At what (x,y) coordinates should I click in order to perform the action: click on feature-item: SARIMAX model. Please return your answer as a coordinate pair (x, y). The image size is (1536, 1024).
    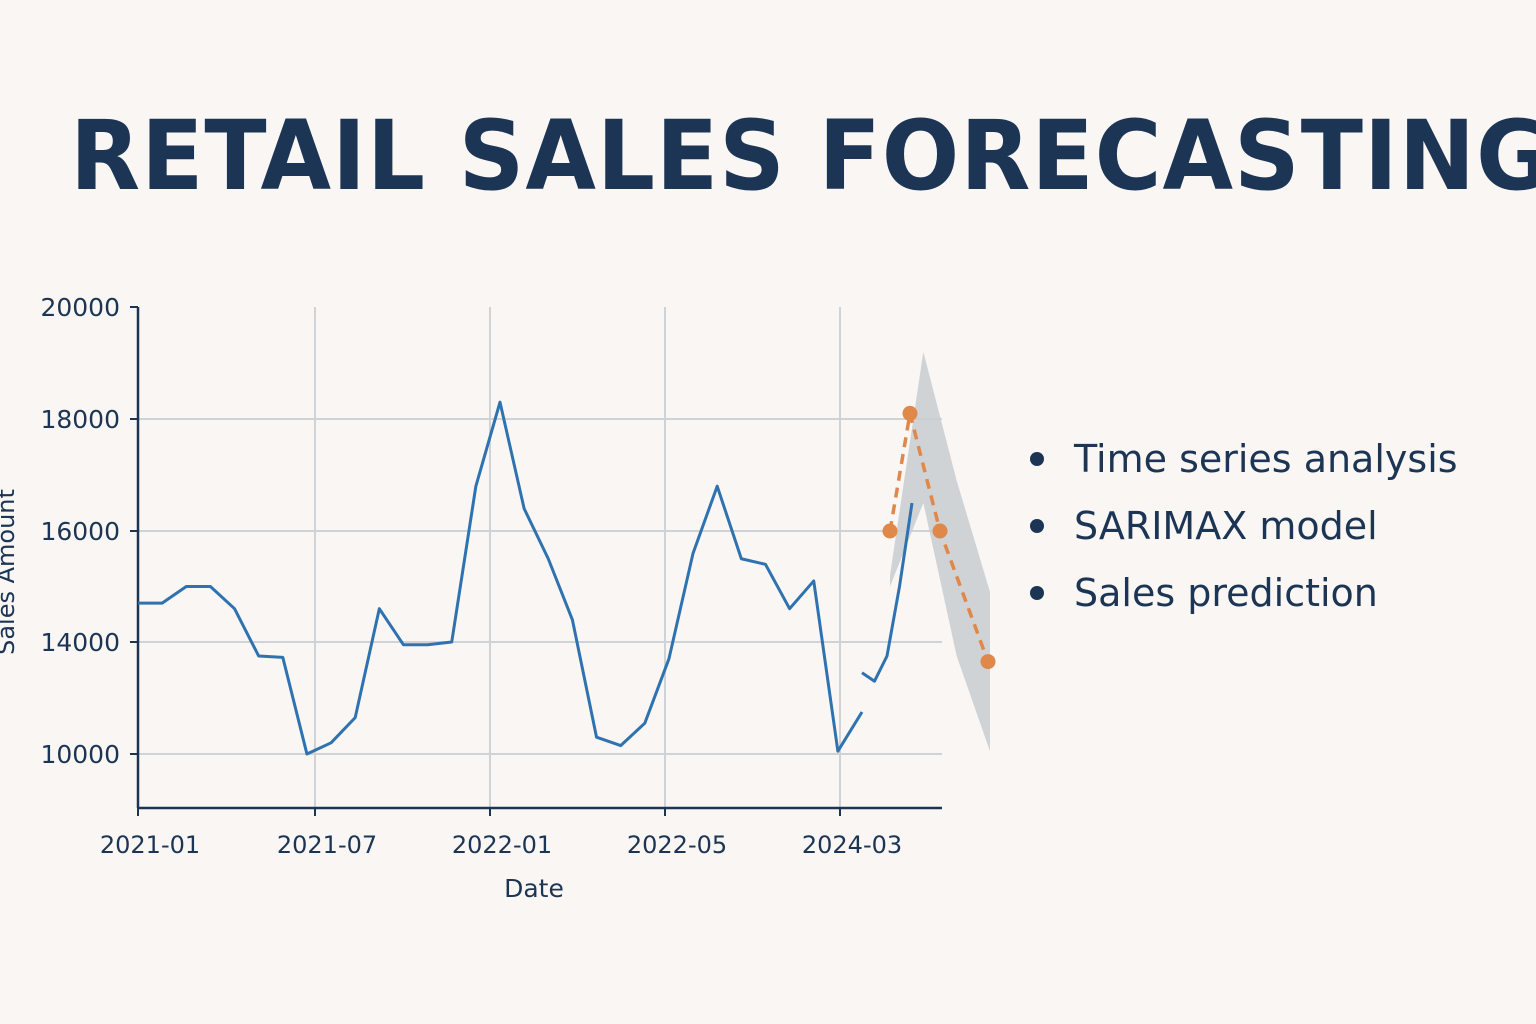
    Looking at the image, I should click on (1244, 525).